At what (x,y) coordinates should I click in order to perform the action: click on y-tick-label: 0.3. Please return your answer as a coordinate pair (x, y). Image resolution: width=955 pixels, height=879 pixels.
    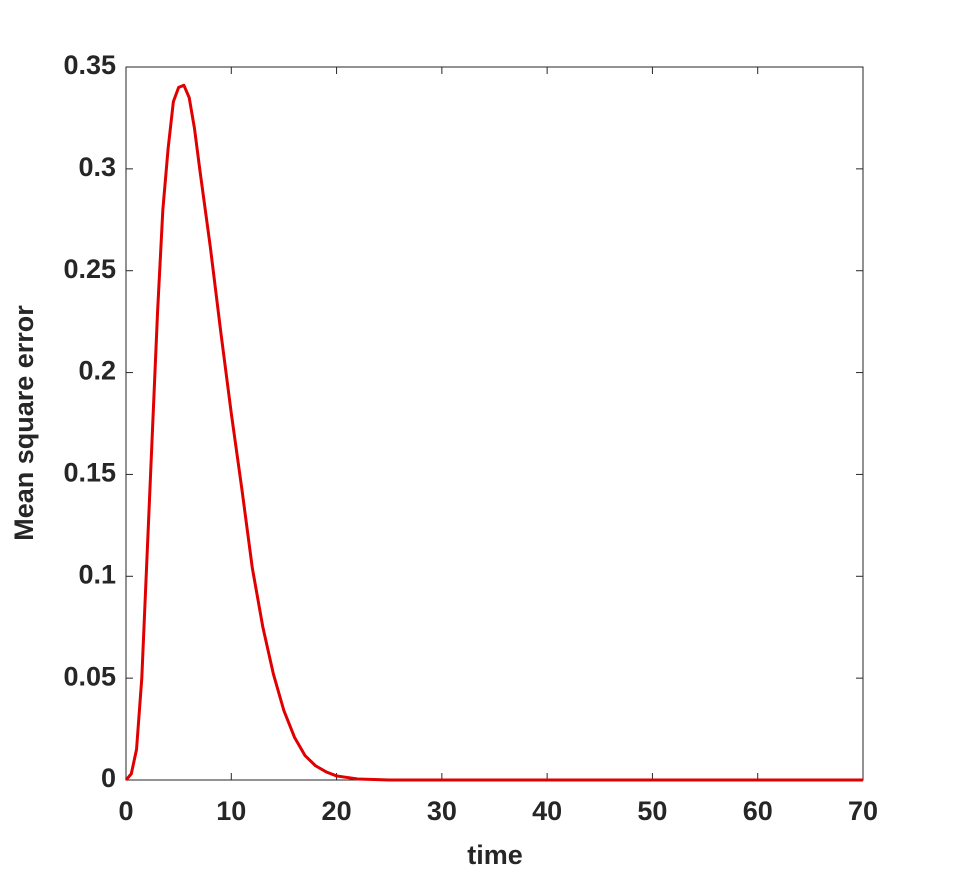
    Looking at the image, I should click on (97, 167).